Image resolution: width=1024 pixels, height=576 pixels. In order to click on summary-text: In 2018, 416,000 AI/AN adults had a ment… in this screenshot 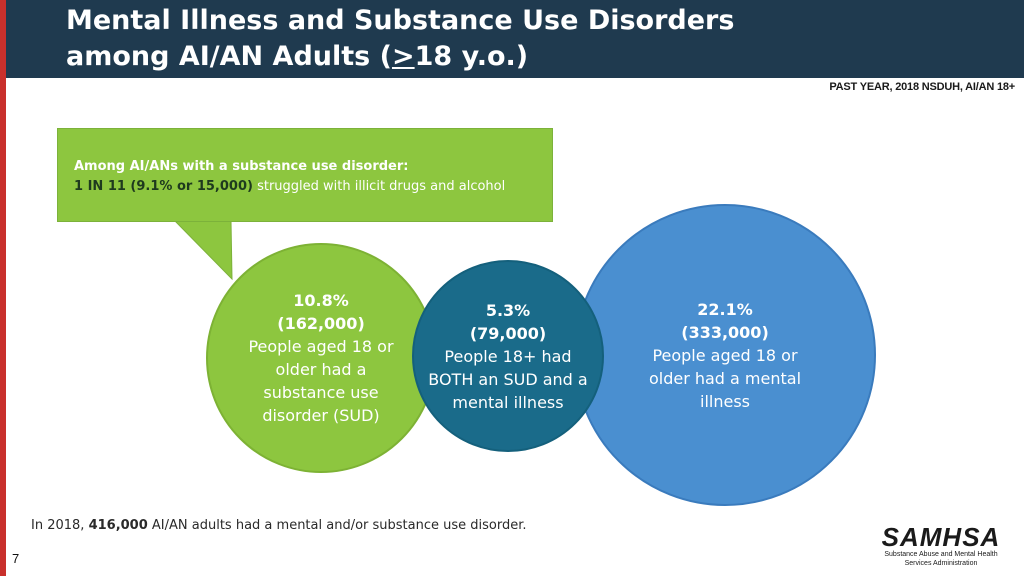, I will do `click(279, 525)`.